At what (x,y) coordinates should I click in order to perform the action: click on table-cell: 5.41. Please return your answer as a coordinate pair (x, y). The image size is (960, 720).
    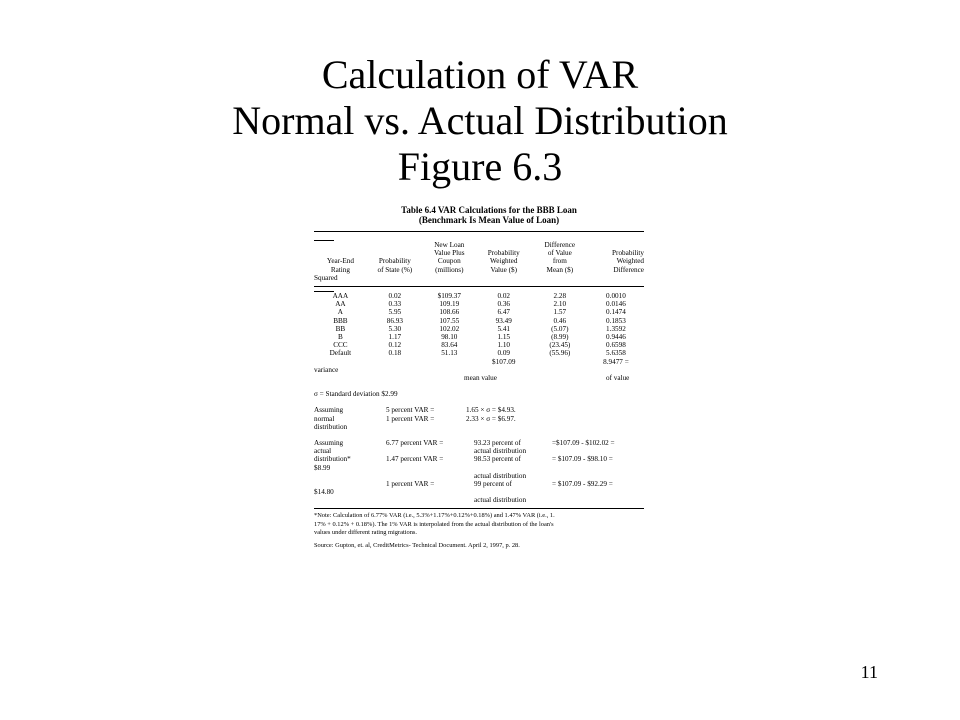
    Looking at the image, I should click on (504, 328).